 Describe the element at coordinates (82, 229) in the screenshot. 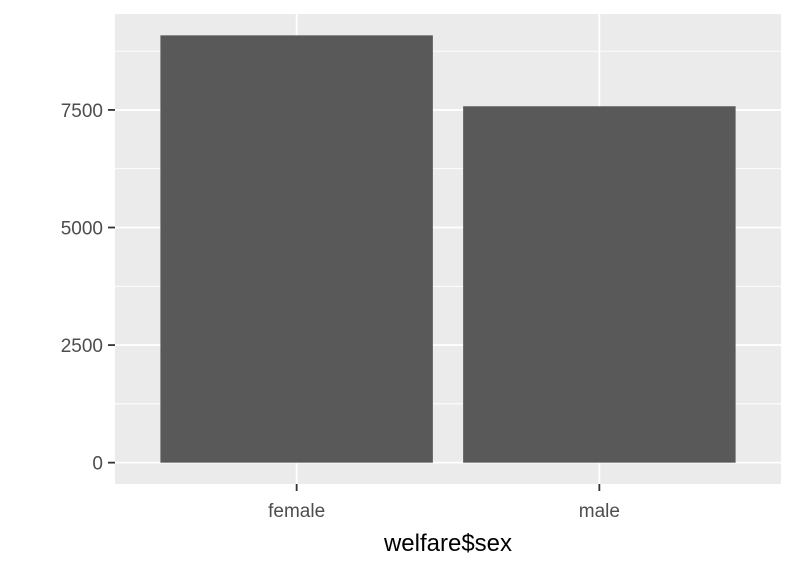

I see `y-tick-label: 5000` at that location.